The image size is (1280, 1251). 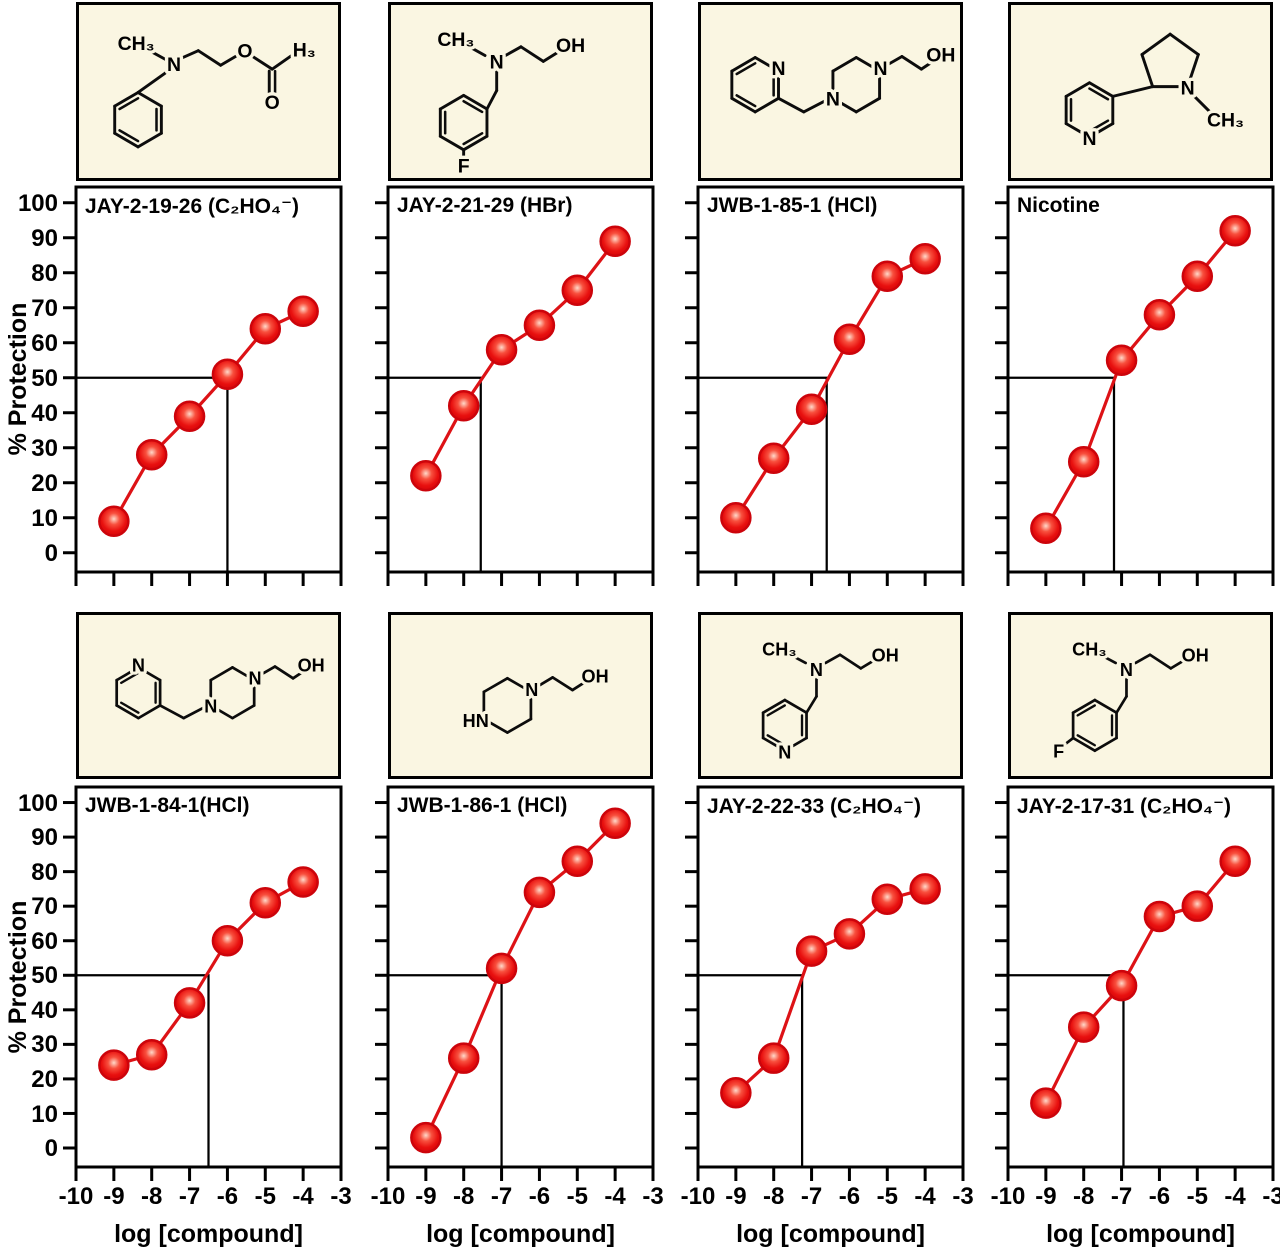 What do you see at coordinates (208, 1234) in the screenshot?
I see `x-axis-title: log [compound]` at bounding box center [208, 1234].